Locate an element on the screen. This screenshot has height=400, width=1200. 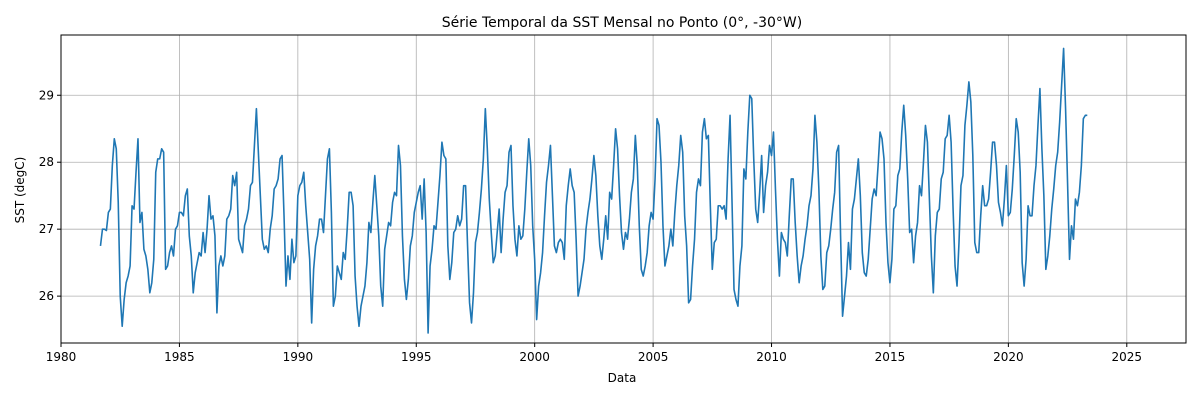
y-tick-label: 27 is located at coordinates (46, 229).